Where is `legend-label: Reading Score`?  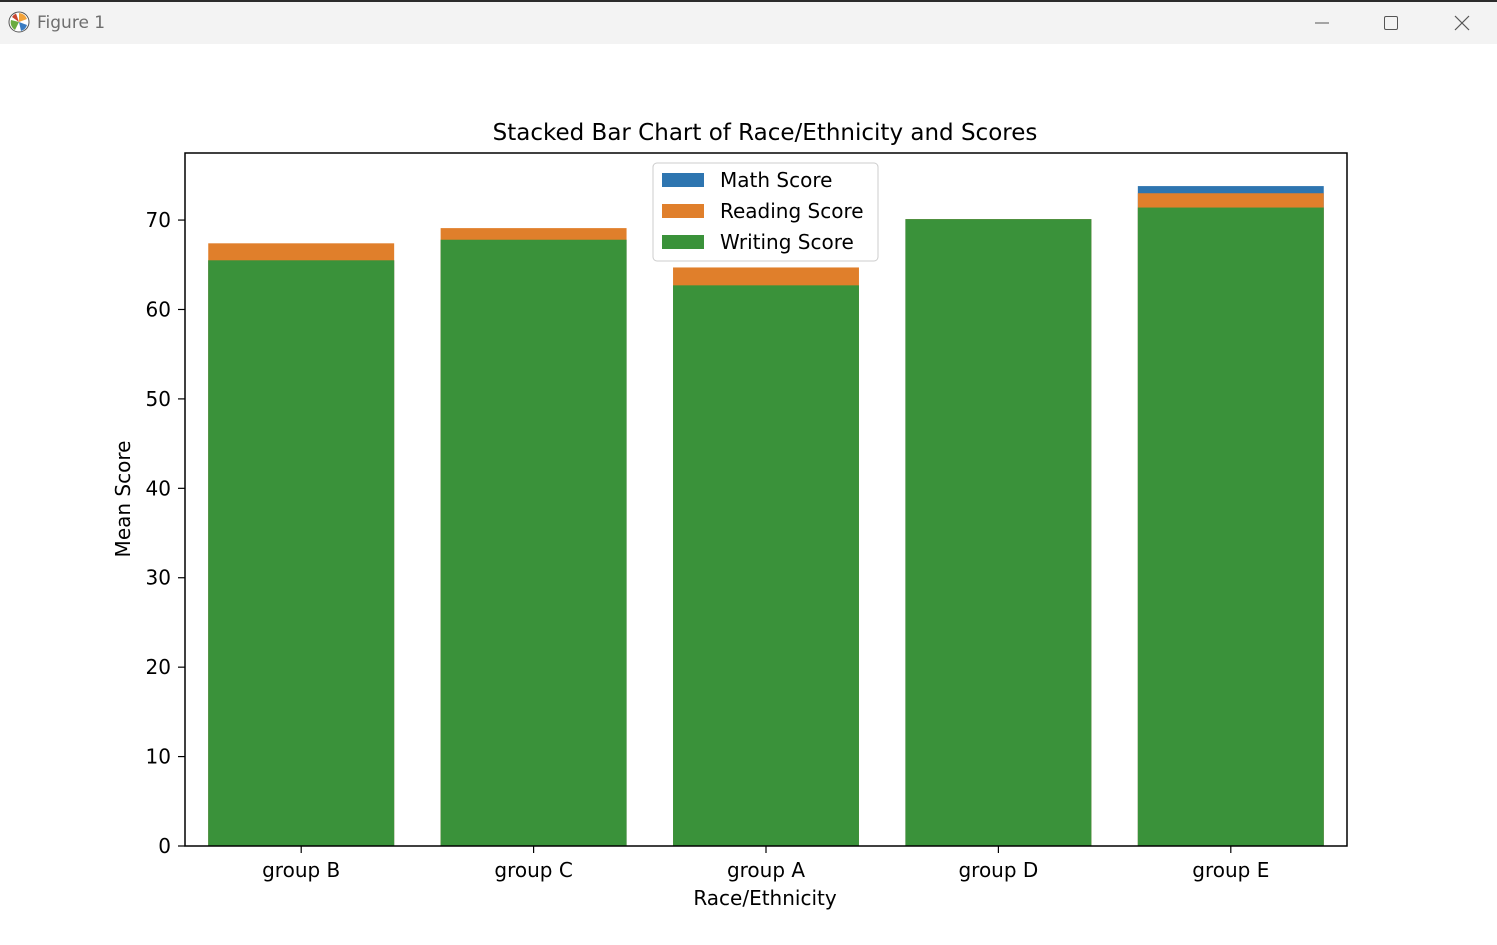
legend-label: Reading Score is located at coordinates (792, 211).